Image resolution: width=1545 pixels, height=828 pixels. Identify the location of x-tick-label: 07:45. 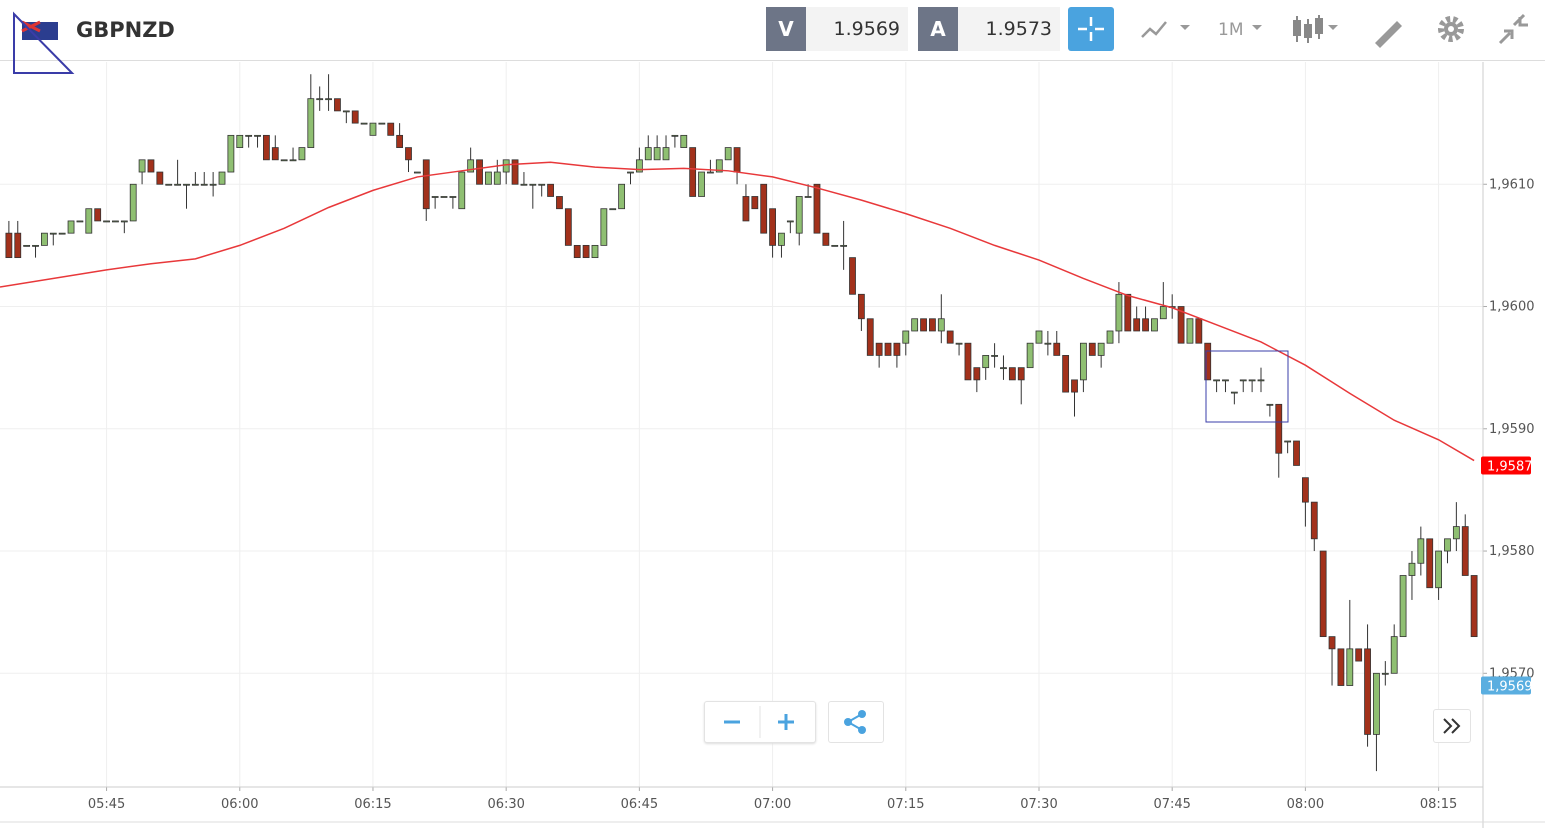
(1171, 804).